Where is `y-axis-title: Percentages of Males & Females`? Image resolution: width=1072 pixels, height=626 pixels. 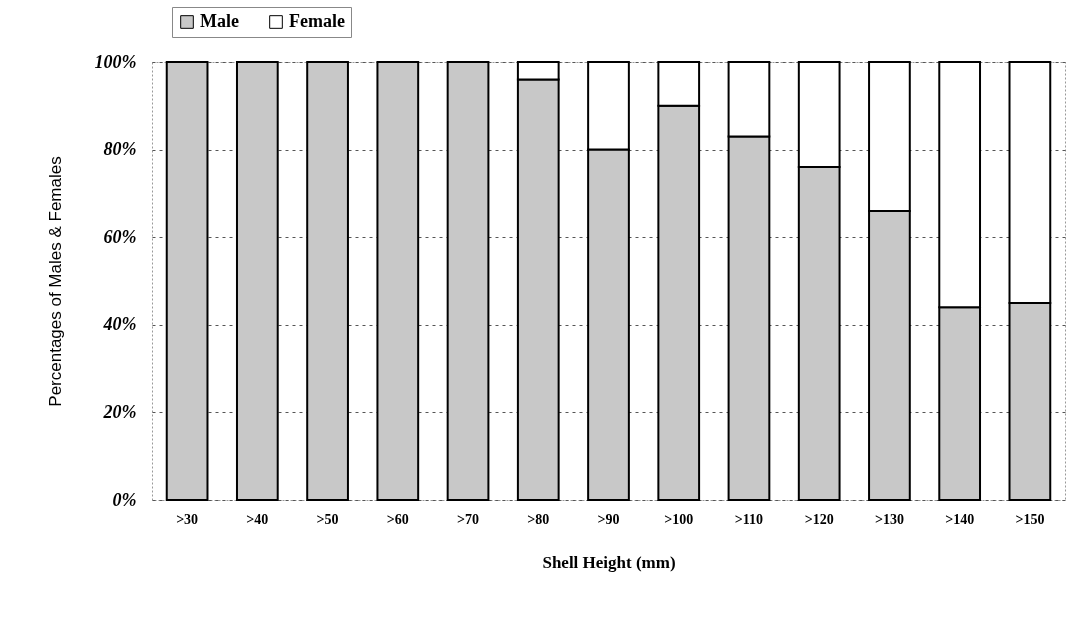 y-axis-title: Percentages of Males & Females is located at coordinates (55, 281).